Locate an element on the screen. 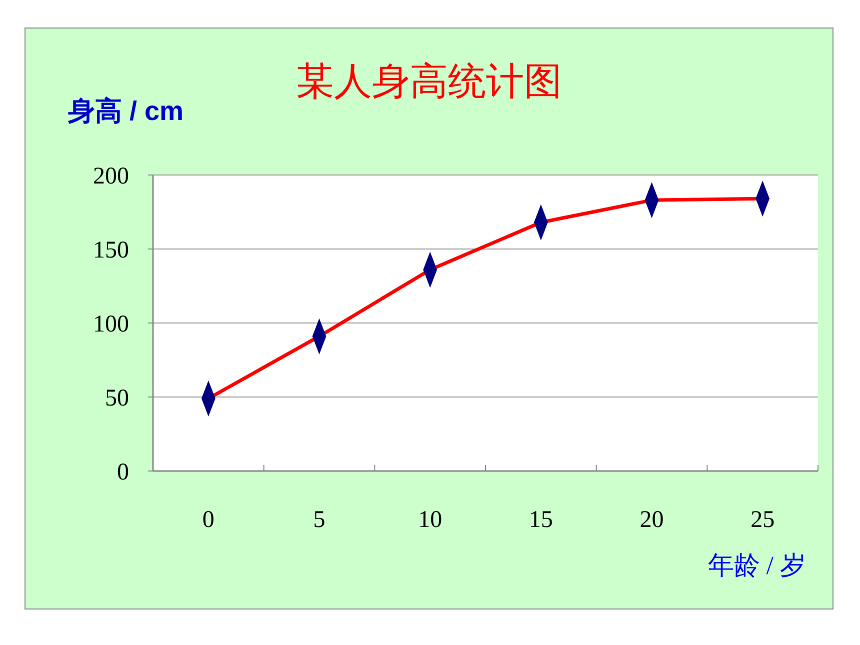 The image size is (860, 645). x-tick-label: 0 is located at coordinates (208, 520).